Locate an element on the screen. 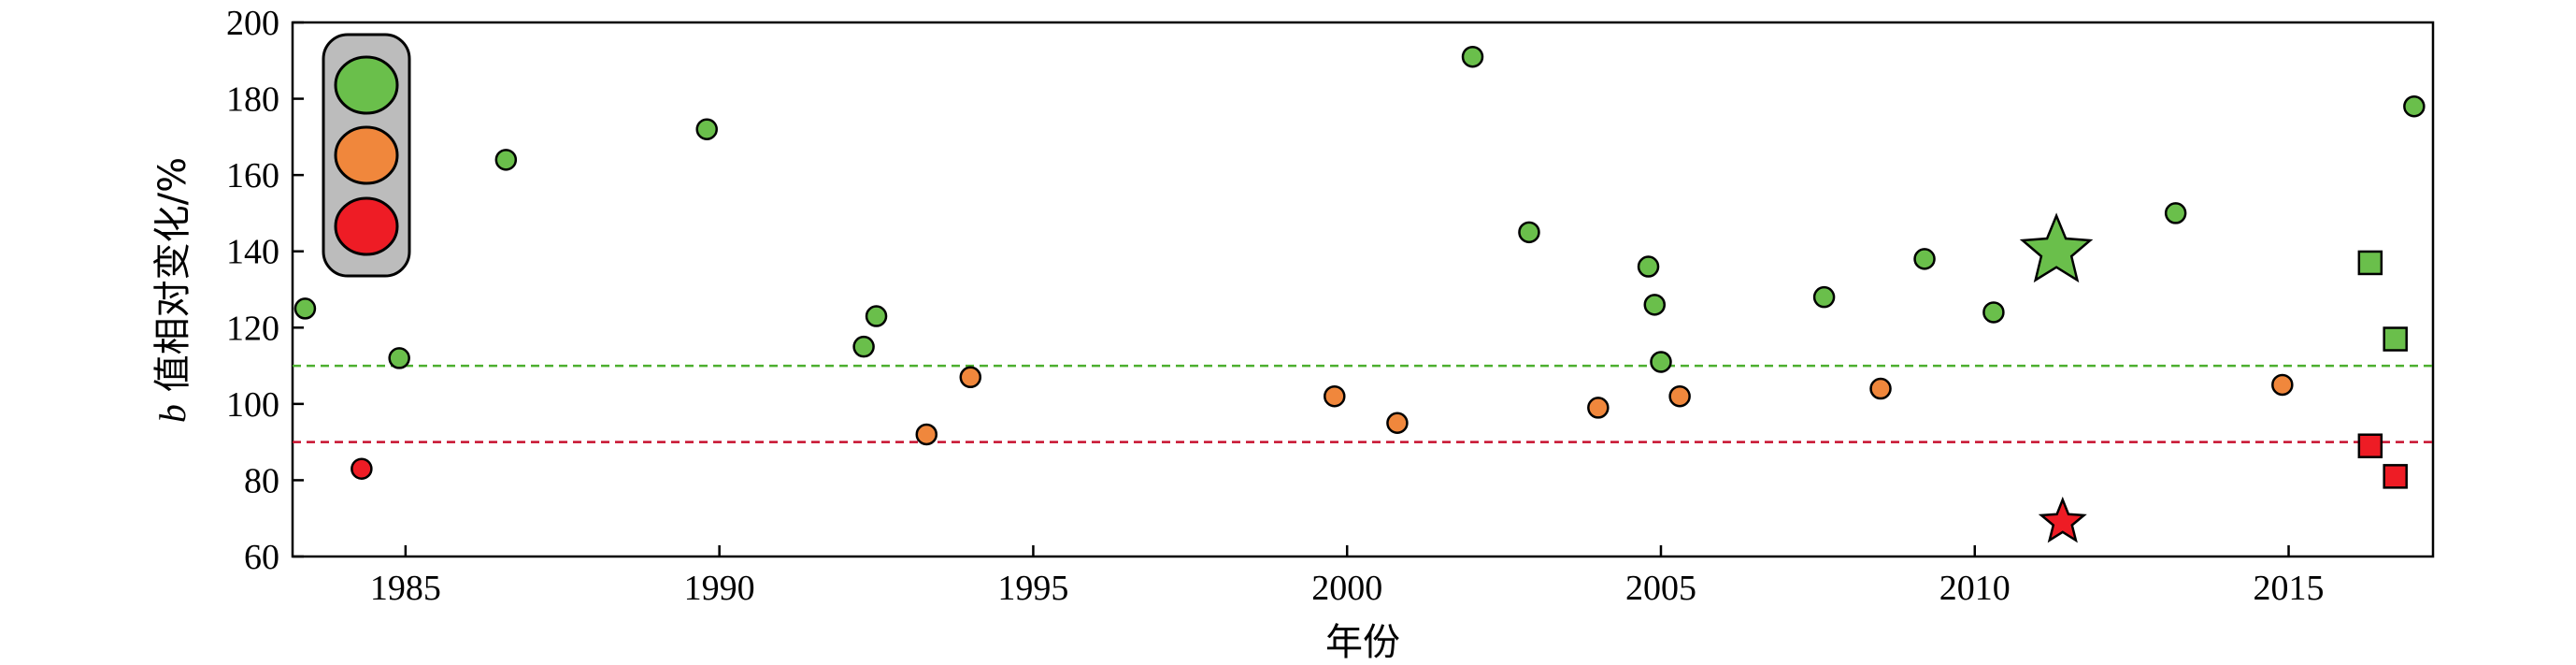  x-tick-label: 2015 is located at coordinates (2289, 588).